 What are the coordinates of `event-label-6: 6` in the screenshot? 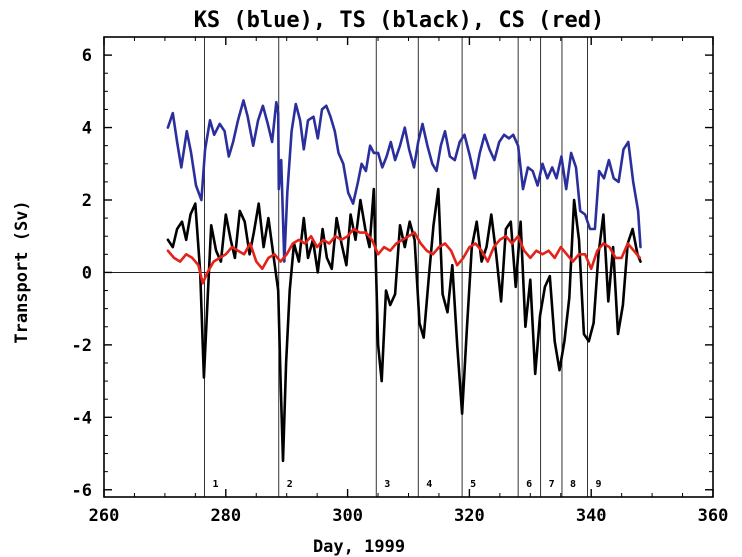 It's located at (529, 484).